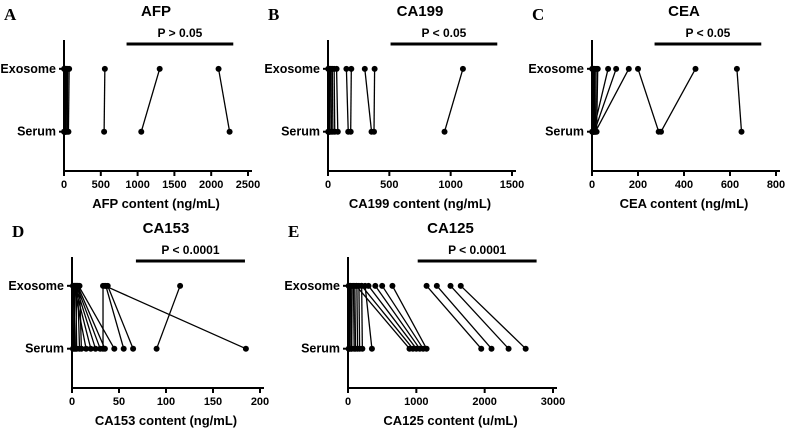 Image resolution: width=792 pixels, height=434 pixels. Describe the element at coordinates (10, 14) in the screenshot. I see `svg-text: A` at that location.